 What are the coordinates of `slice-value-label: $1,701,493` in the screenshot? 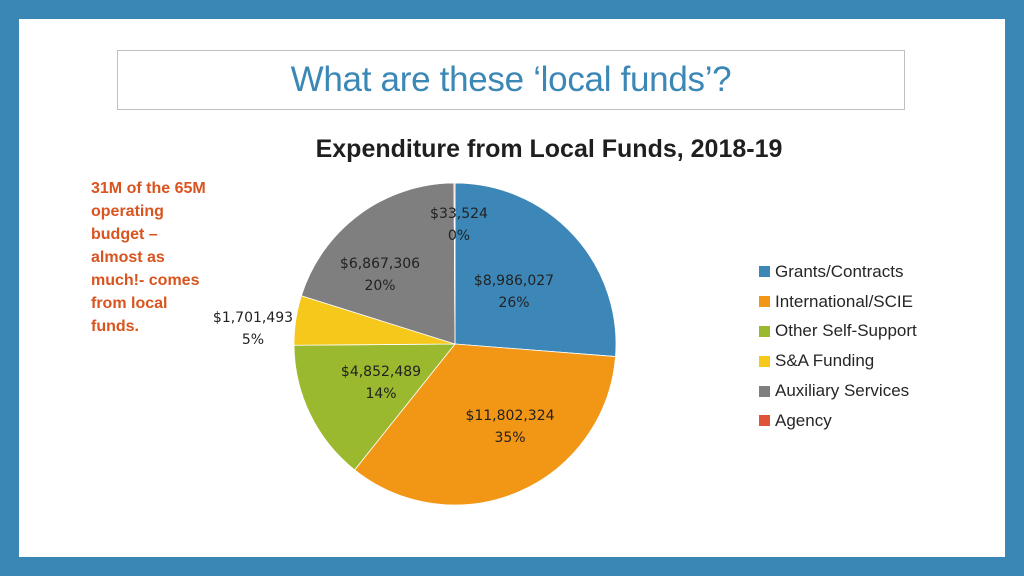 It's located at (253, 318).